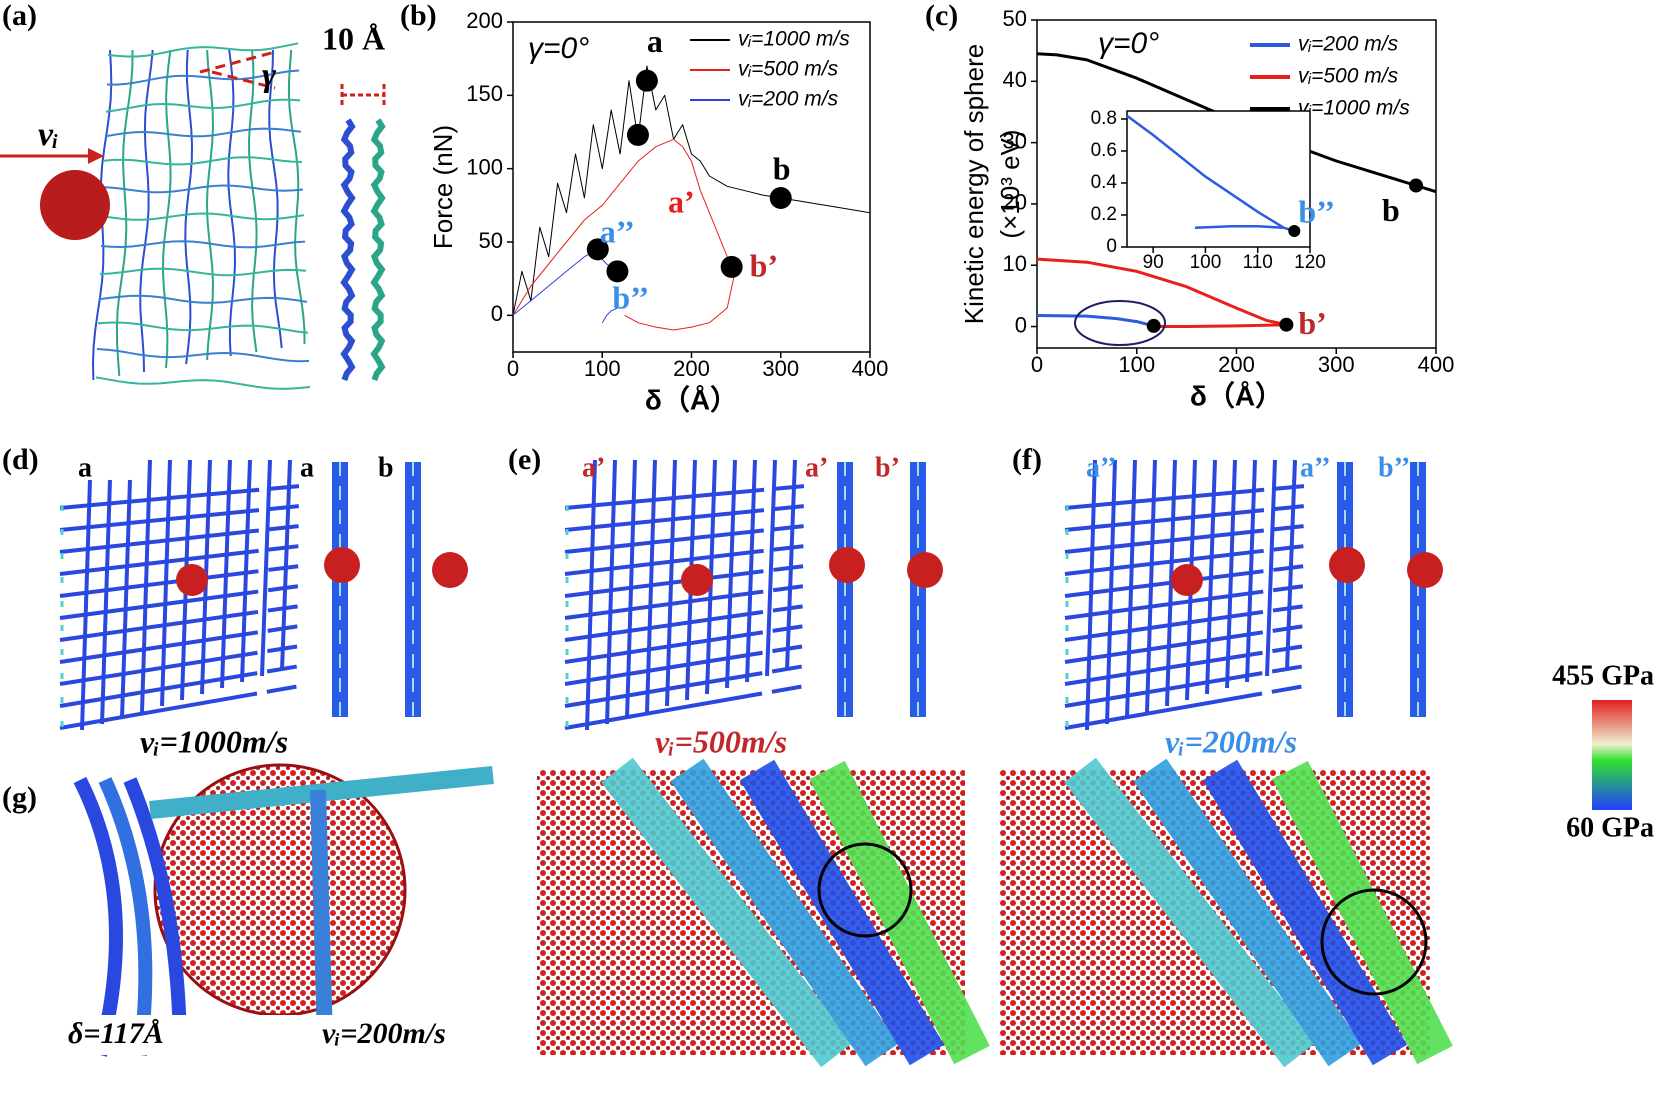 This screenshot has height=1117, width=1657. I want to click on y-tick-label: 150, so click(484, 93).